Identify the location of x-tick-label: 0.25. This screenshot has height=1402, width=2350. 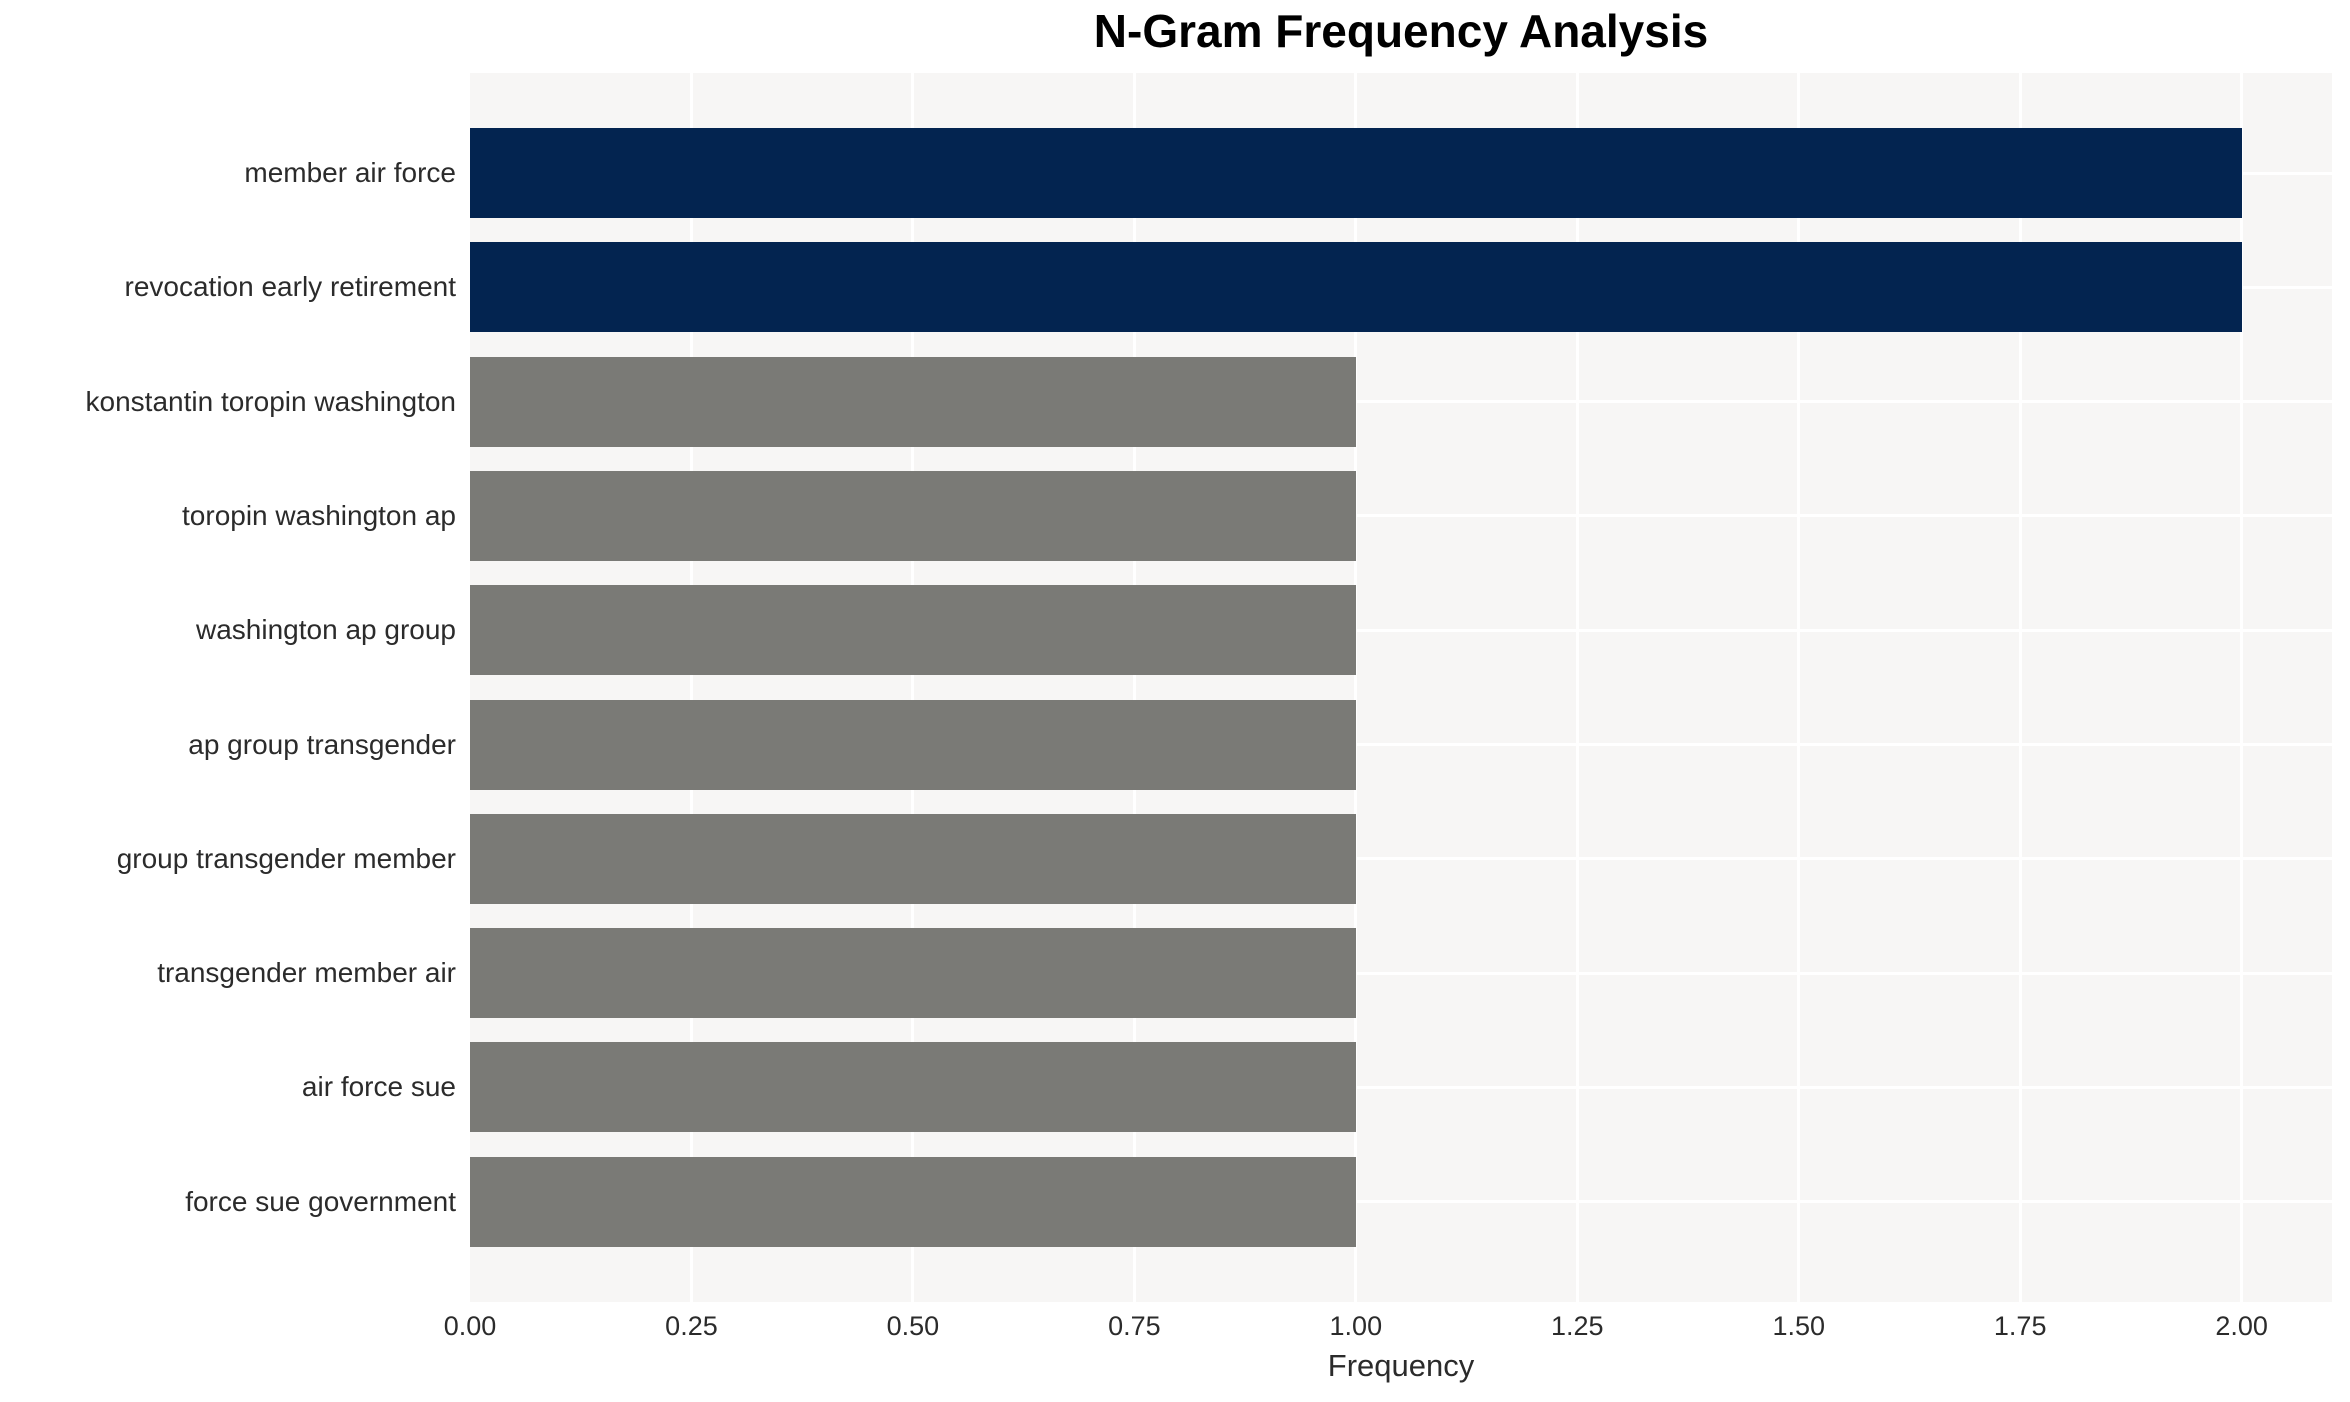
(691, 1326).